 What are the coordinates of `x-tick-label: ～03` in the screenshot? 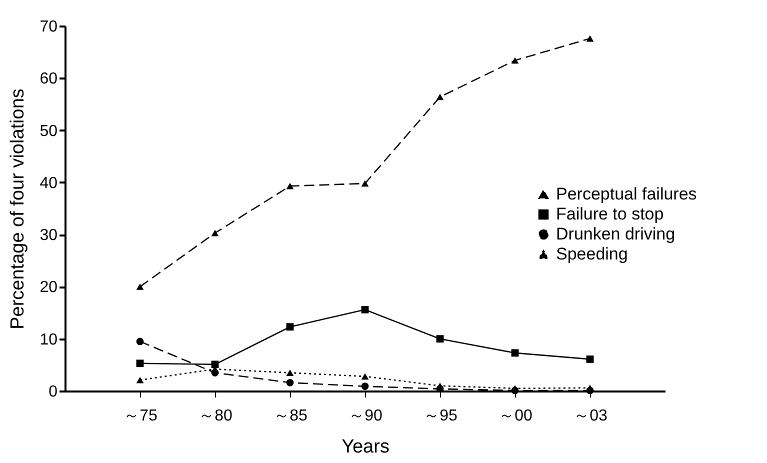 It's located at (591, 416).